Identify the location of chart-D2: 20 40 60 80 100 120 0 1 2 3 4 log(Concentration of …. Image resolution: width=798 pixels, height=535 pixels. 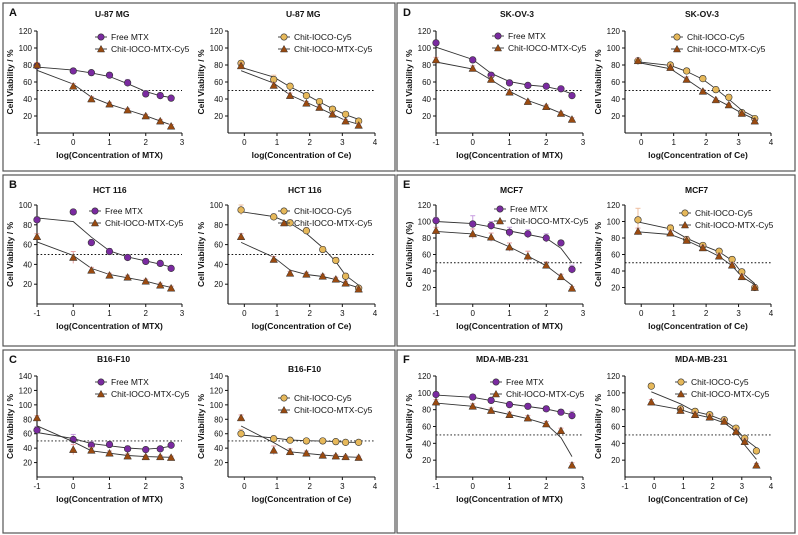
(683, 84).